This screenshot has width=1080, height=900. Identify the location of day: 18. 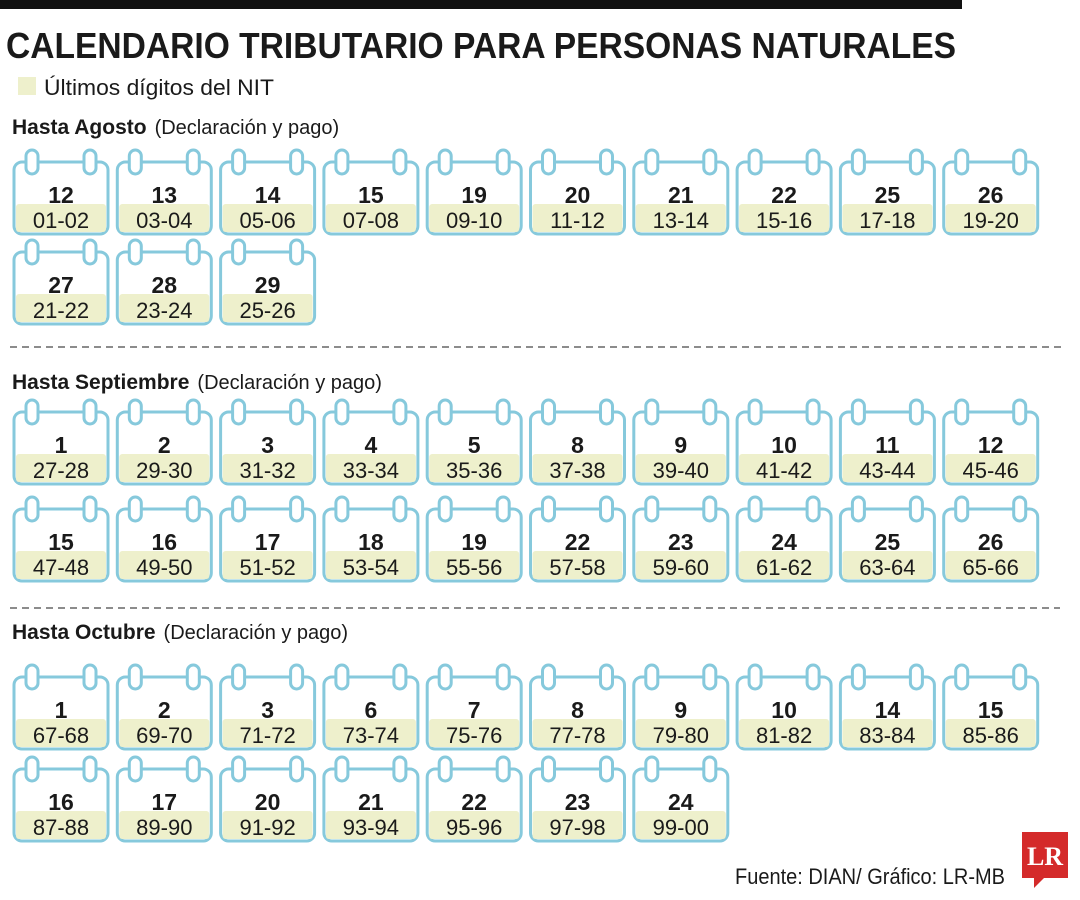
(371, 542).